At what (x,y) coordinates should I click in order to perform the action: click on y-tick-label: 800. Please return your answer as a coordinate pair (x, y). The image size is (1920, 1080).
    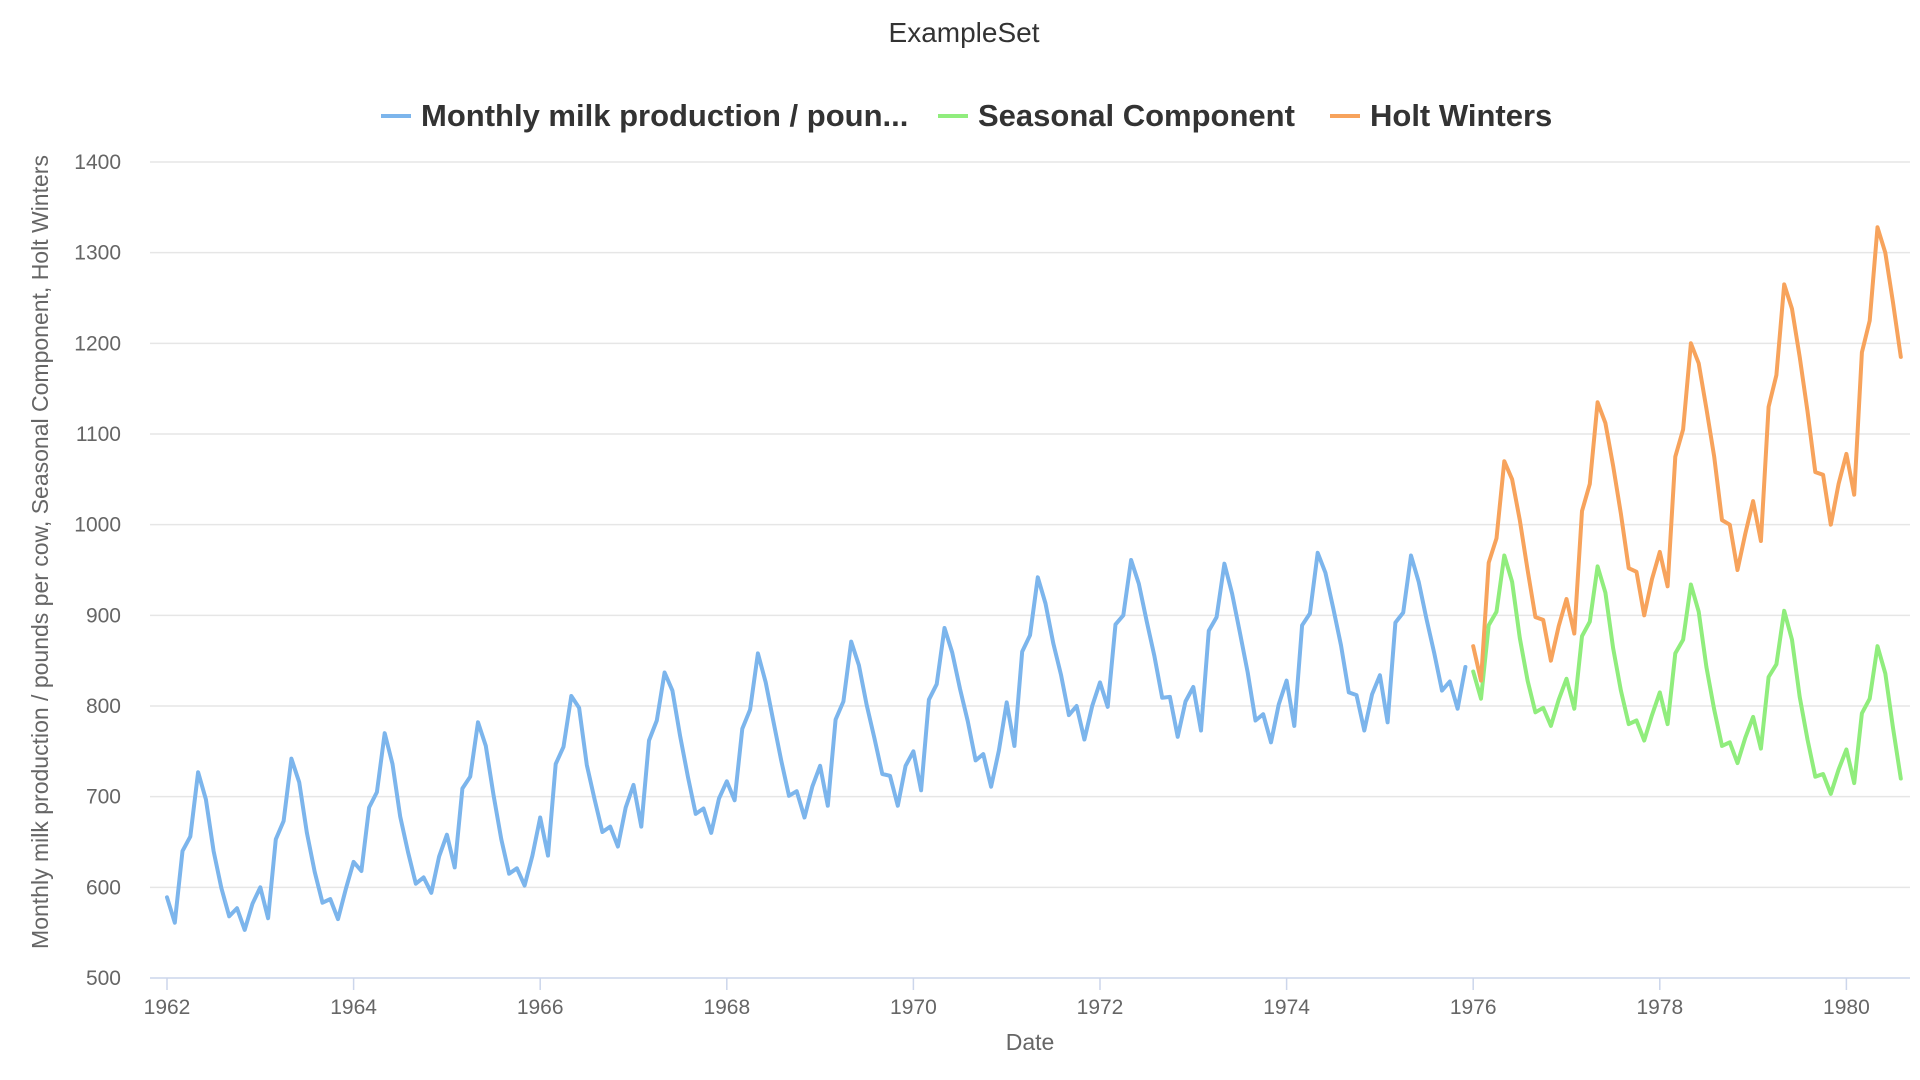
    Looking at the image, I should click on (103, 706).